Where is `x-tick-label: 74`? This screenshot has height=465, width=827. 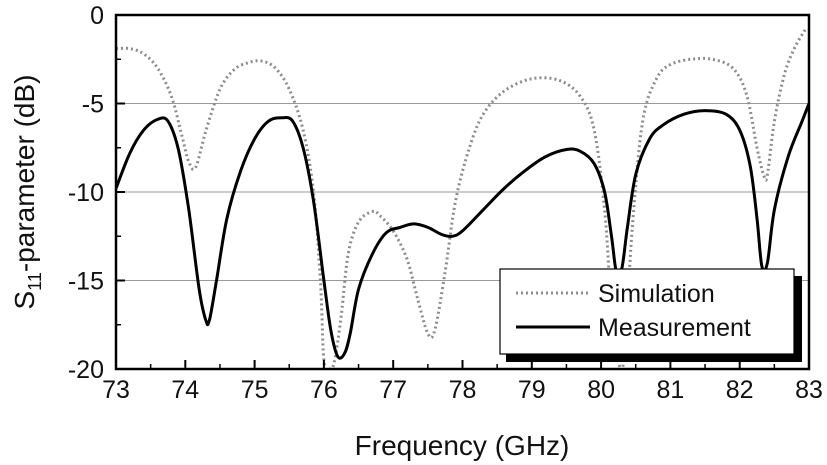
x-tick-label: 74 is located at coordinates (185, 390).